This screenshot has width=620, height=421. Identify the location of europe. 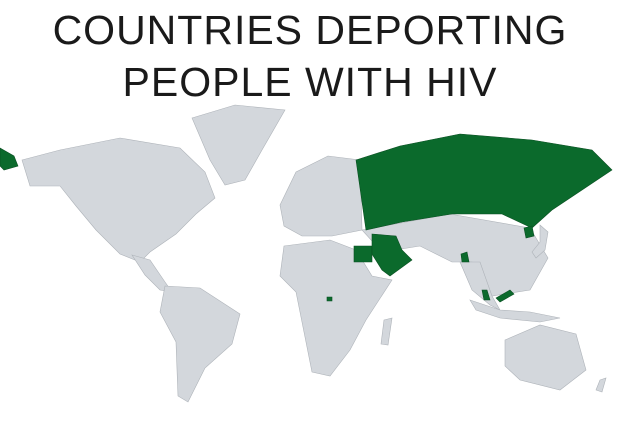
(321, 196).